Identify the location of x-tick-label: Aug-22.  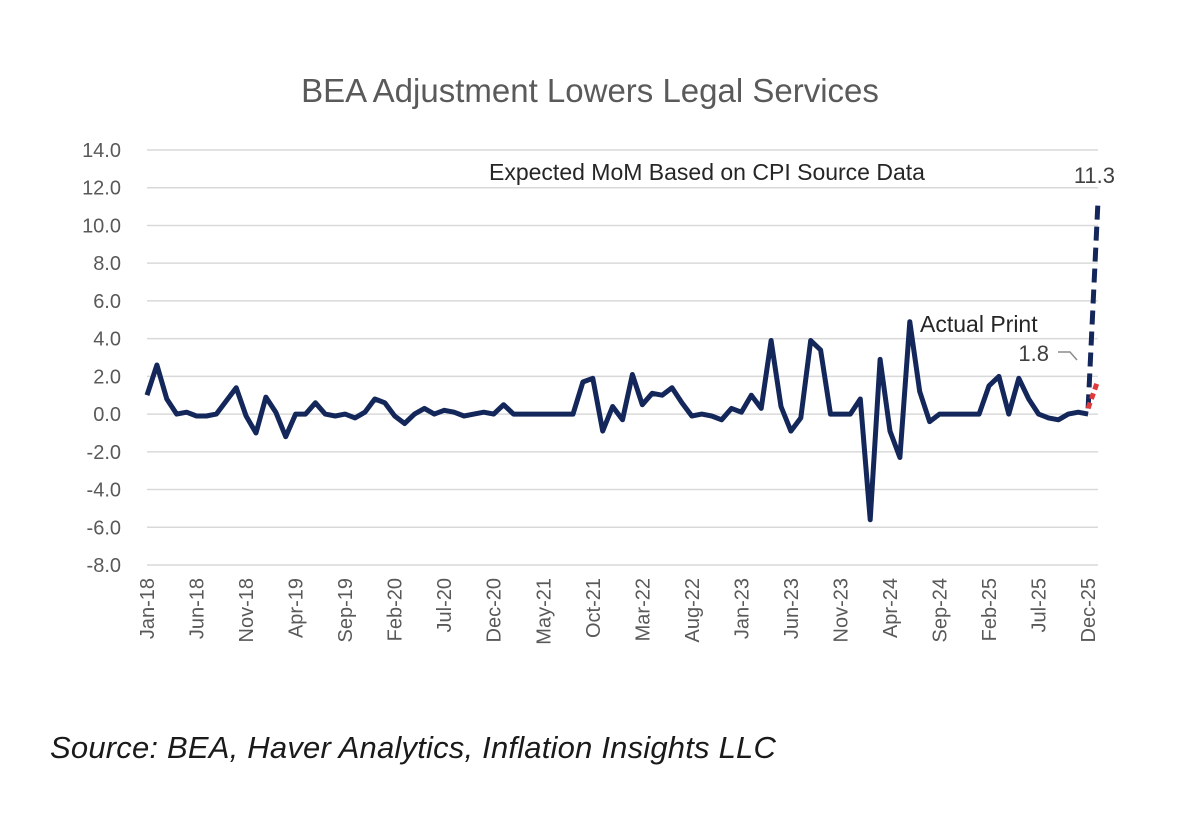
(693, 610).